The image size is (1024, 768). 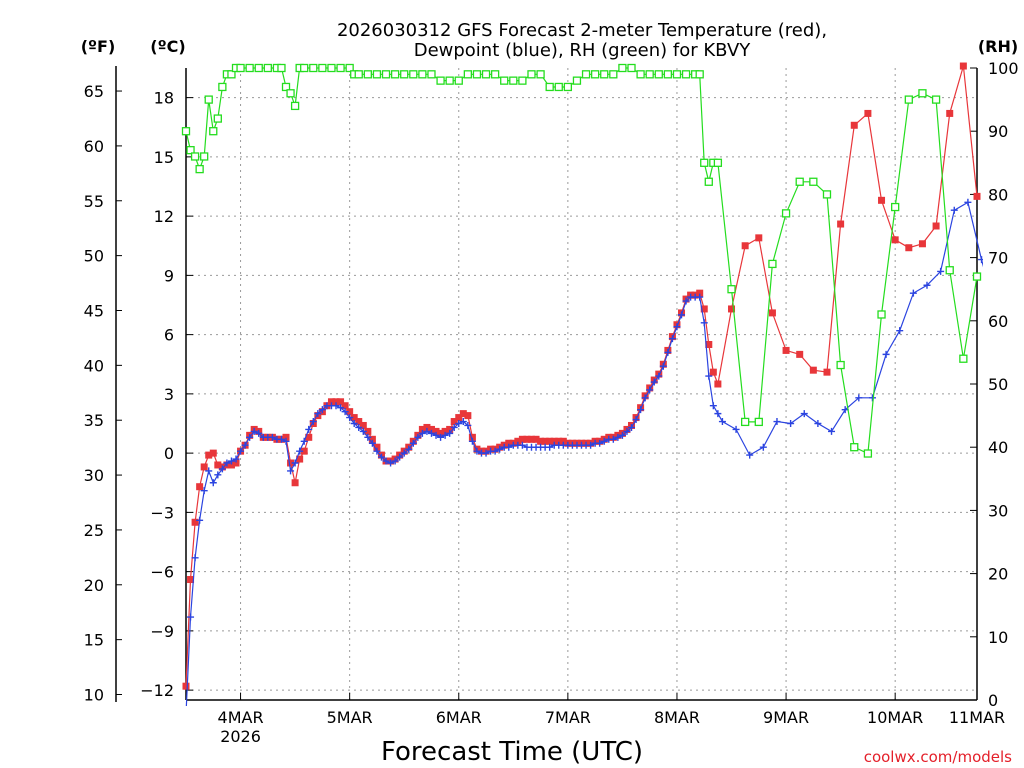 I want to click on celsius-tick-label: 0, so click(x=169, y=453).